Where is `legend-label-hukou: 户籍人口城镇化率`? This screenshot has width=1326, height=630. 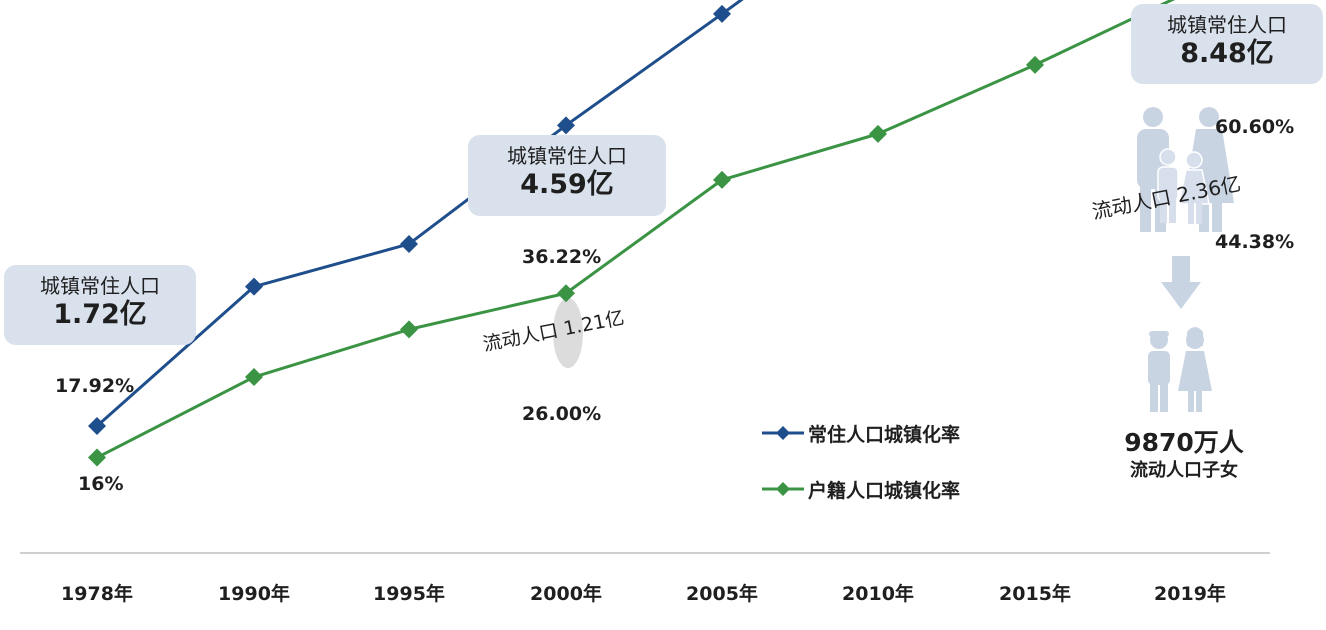 legend-label-hukou: 户籍人口城镇化率 is located at coordinates (884, 490).